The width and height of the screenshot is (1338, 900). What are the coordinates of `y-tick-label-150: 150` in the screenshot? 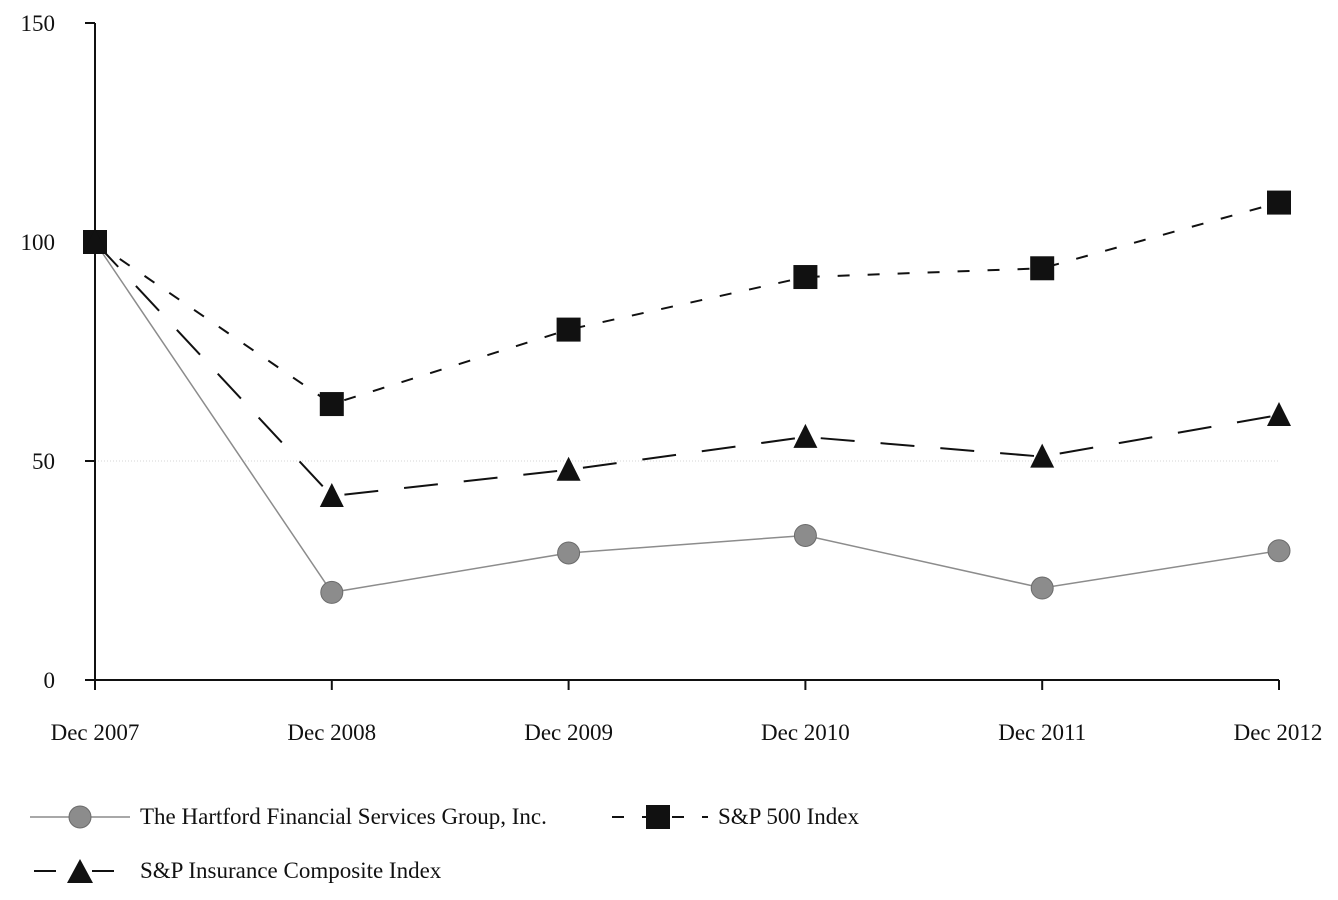 It's located at (38, 23).